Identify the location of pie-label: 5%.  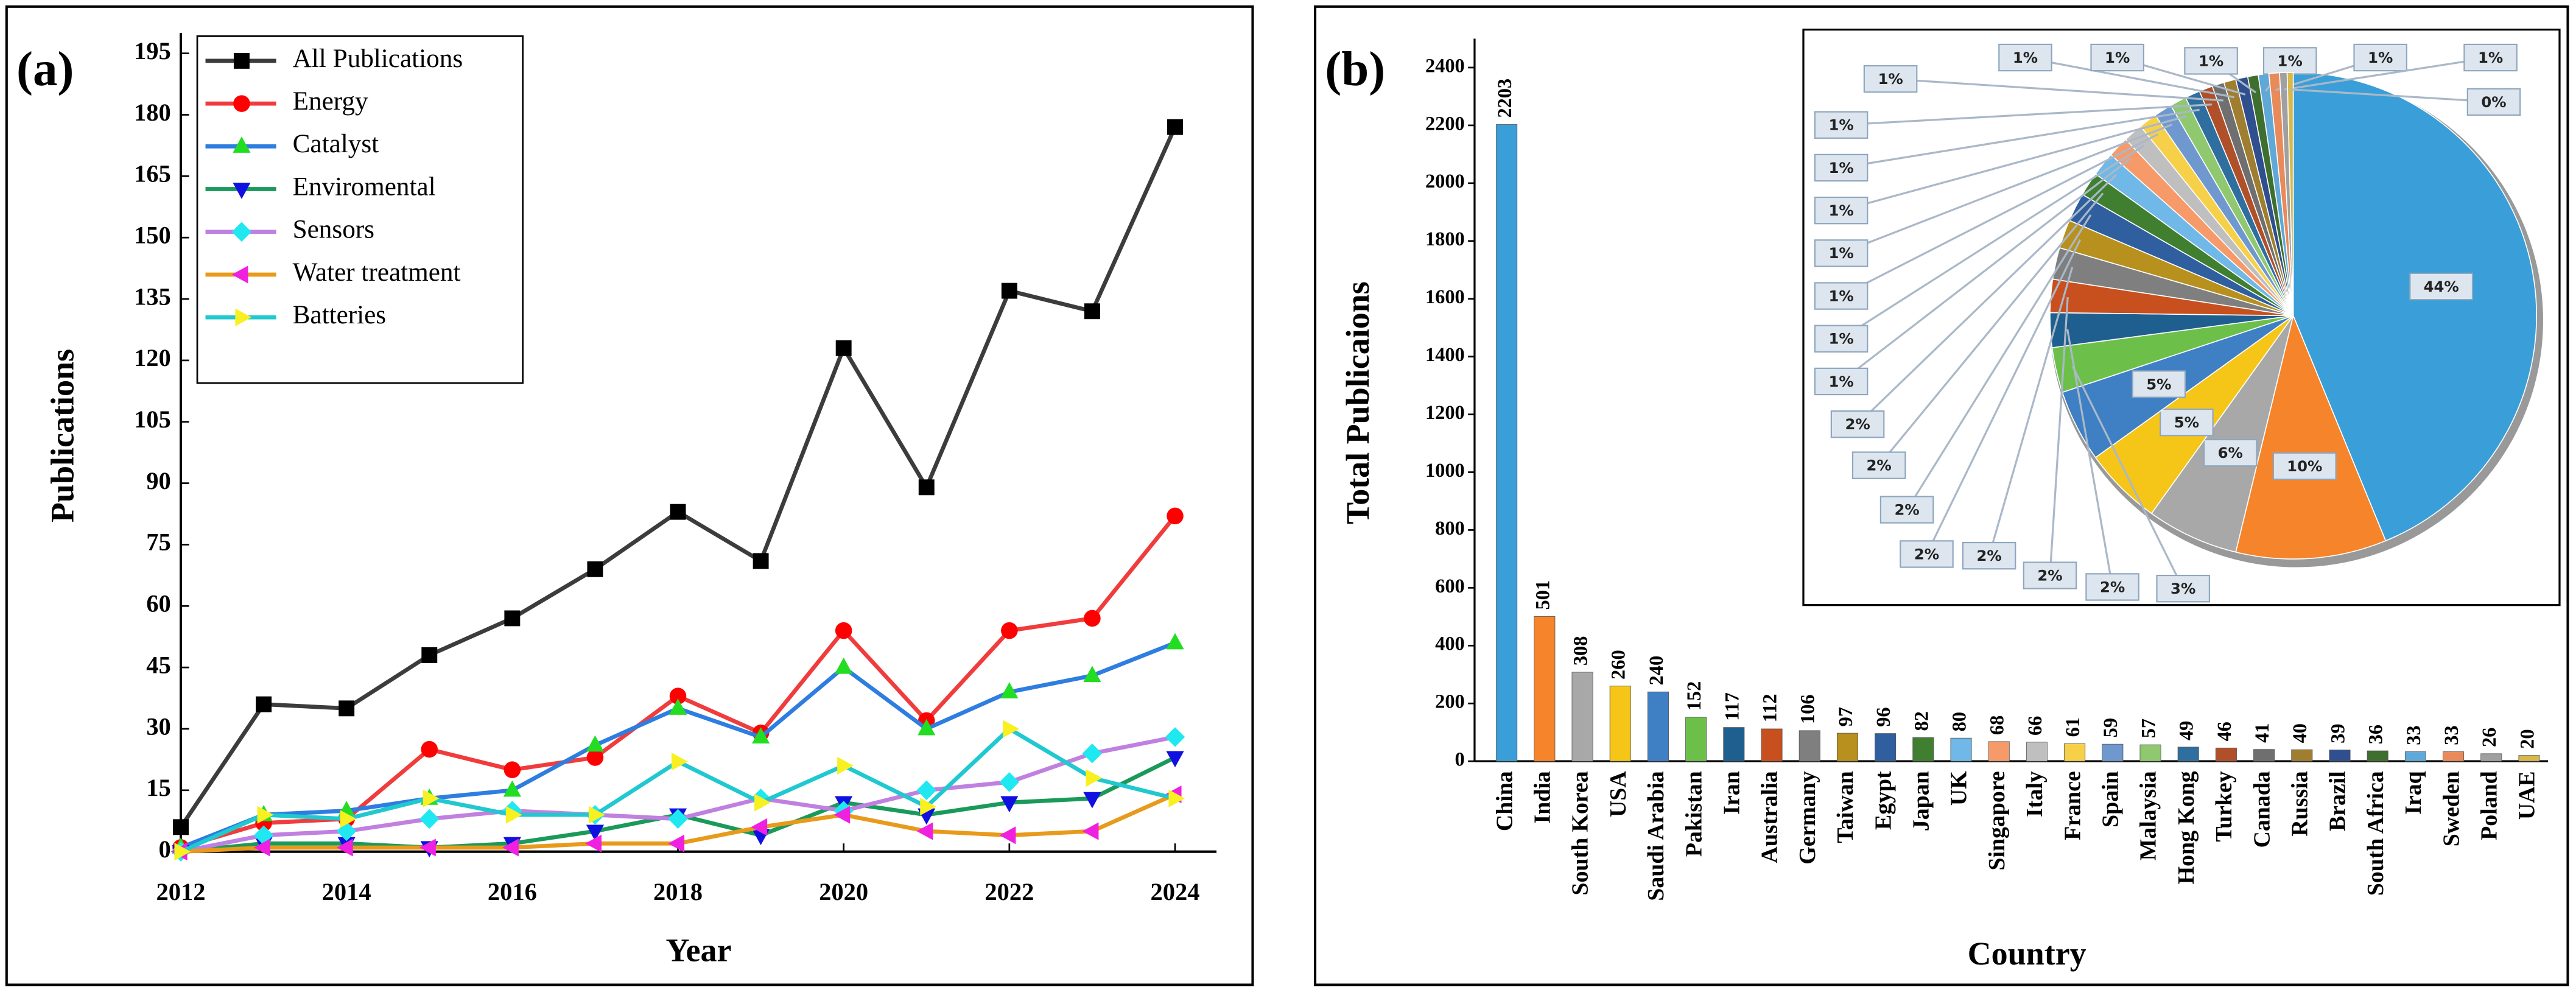
(2186, 422).